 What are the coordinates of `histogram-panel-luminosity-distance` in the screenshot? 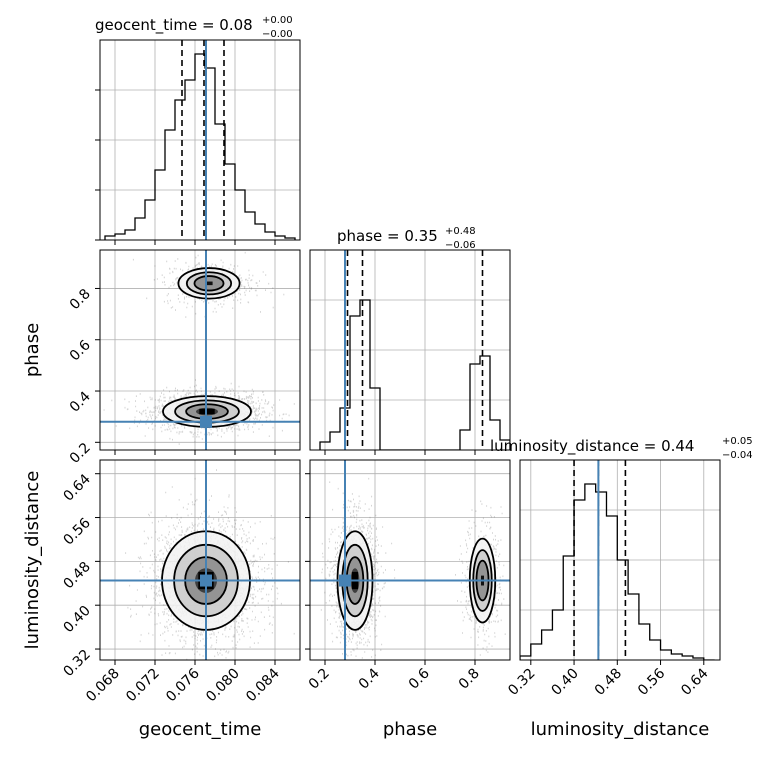 It's located at (620, 560).